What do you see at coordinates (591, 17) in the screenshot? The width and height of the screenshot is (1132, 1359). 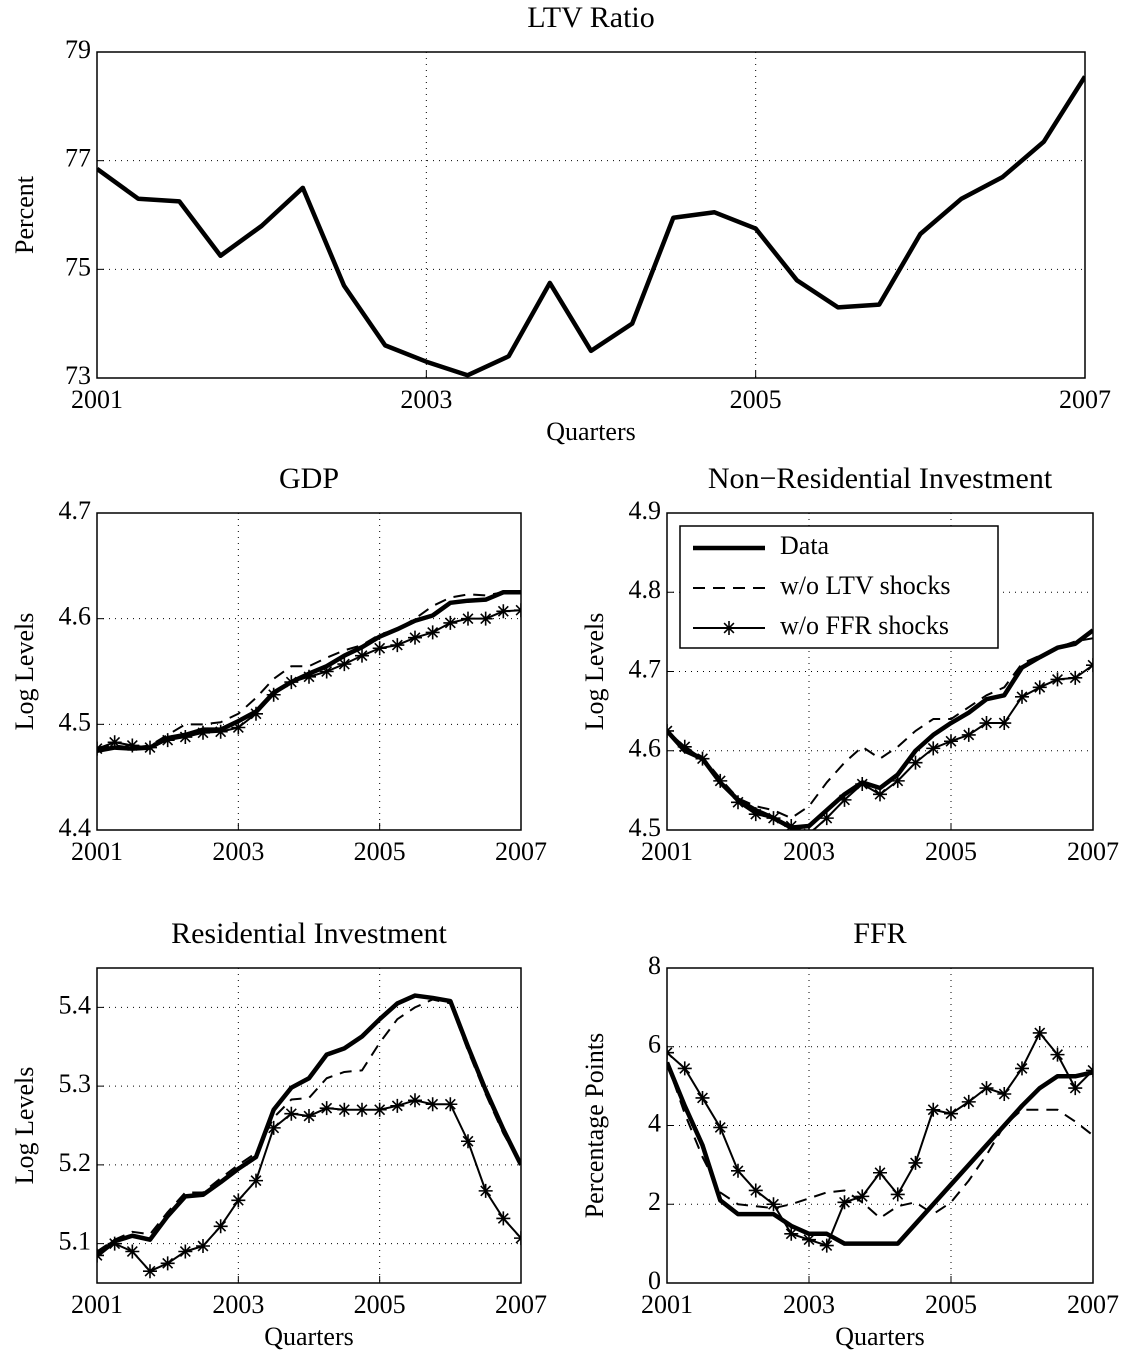 I see `chart-title: LTV Ratio` at bounding box center [591, 17].